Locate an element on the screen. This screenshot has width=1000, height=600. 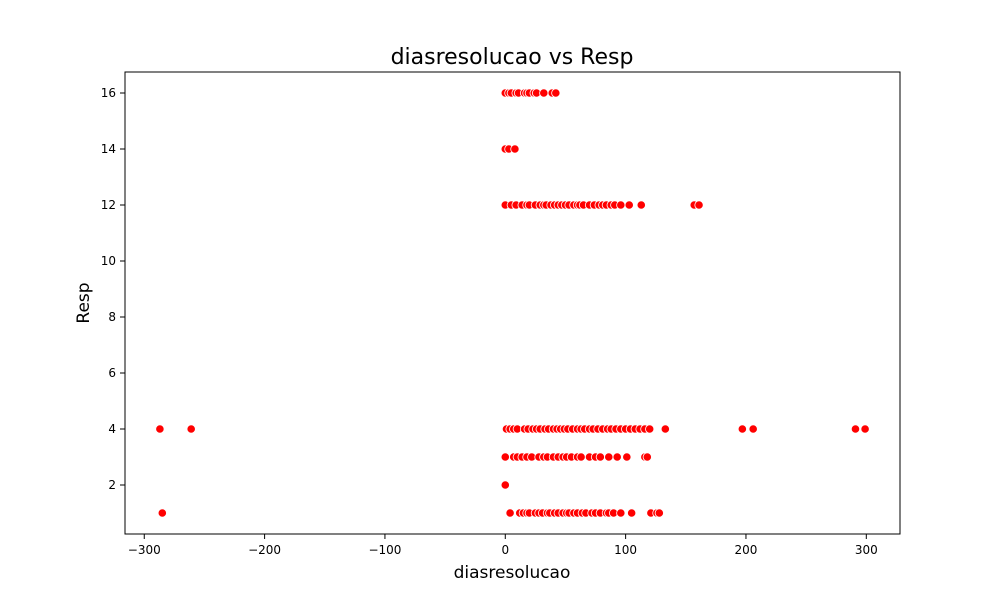
y-tick-label: 2 is located at coordinates (112, 485).